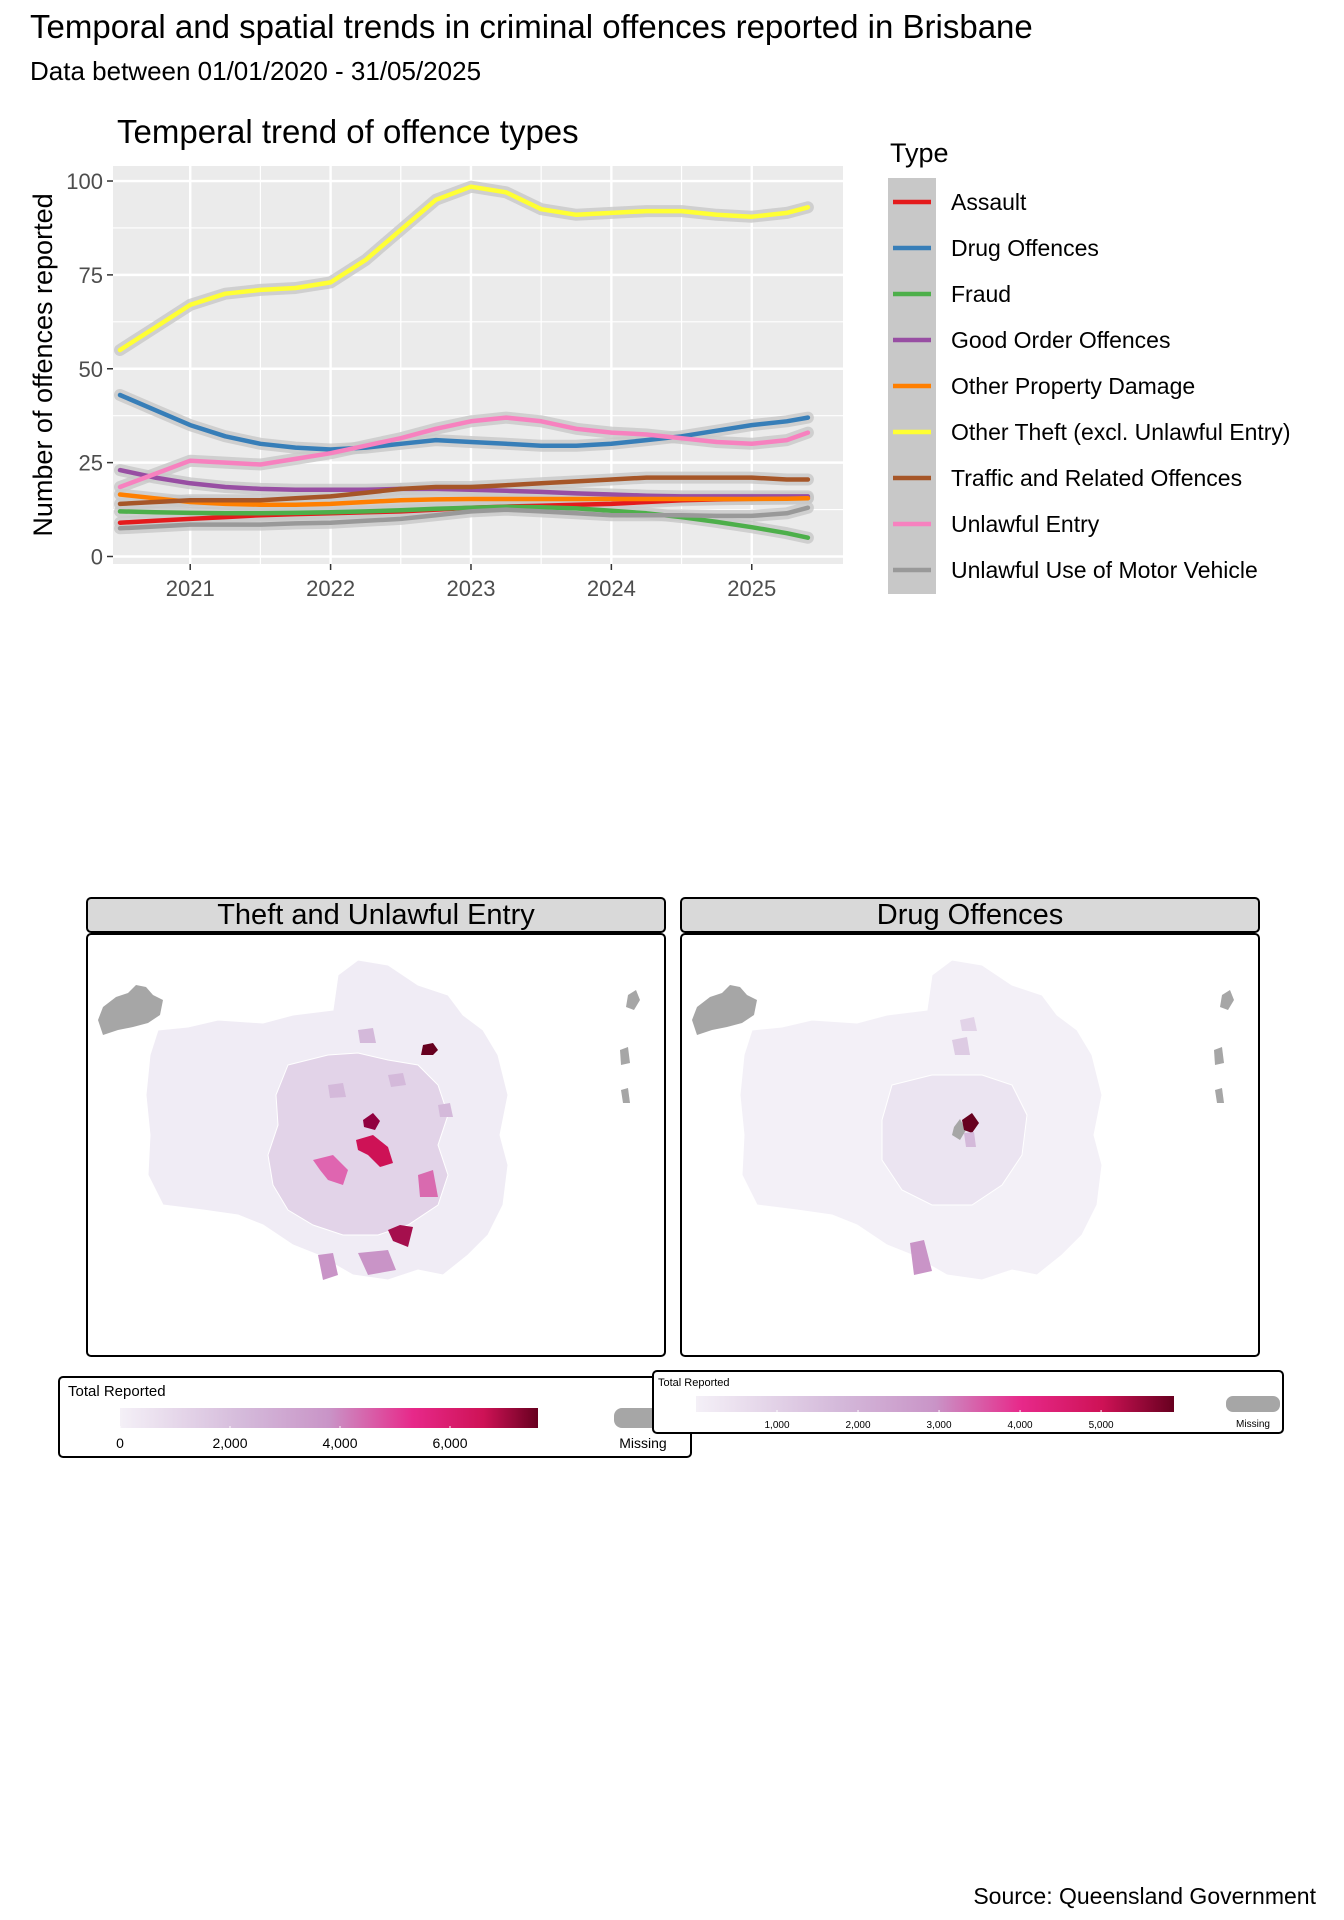 The width and height of the screenshot is (1344, 1920). I want to click on y-axis-label: Number of offences reported, so click(43, 364).